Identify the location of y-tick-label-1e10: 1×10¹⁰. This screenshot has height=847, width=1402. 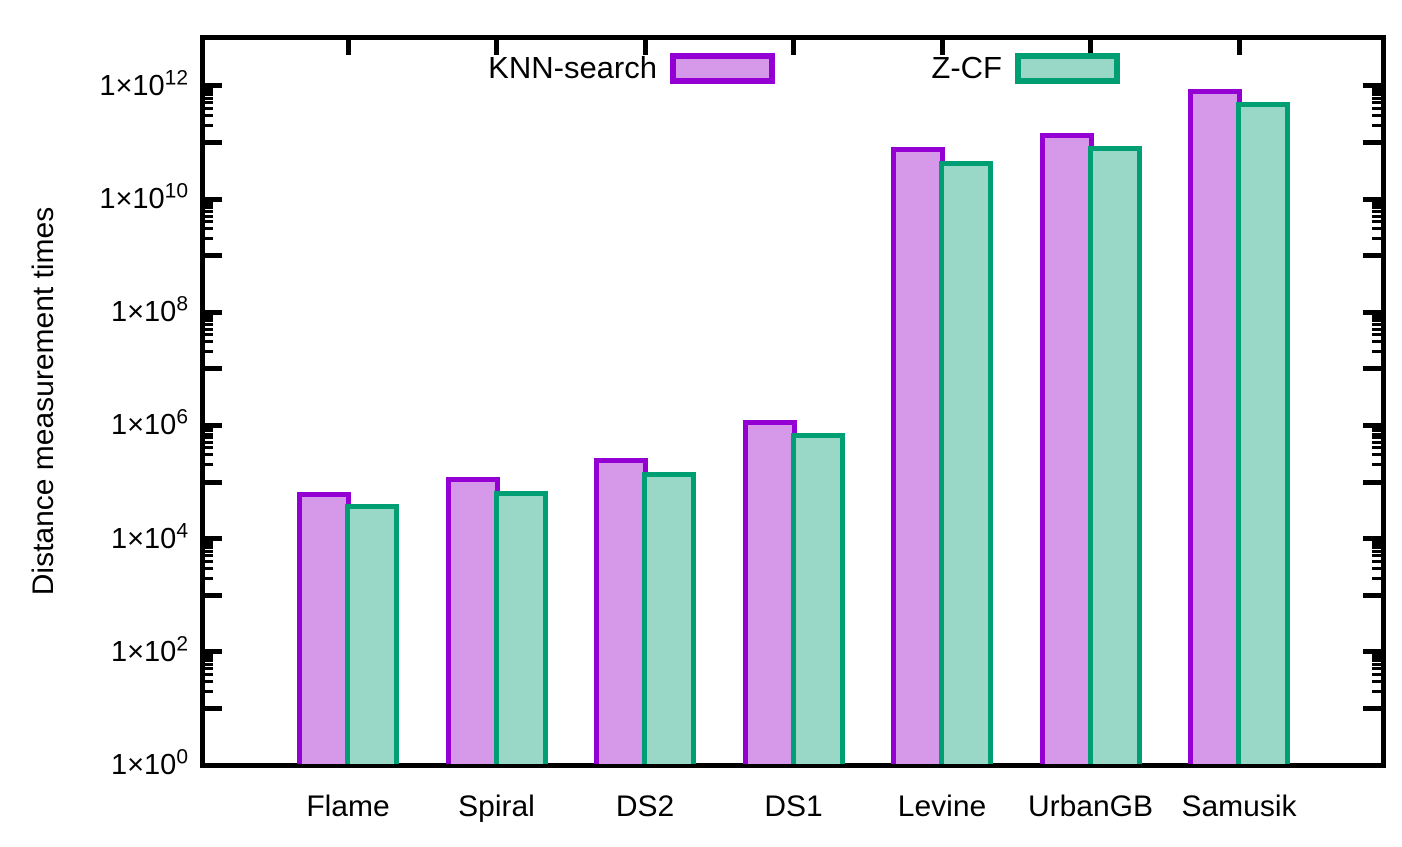
(143, 197).